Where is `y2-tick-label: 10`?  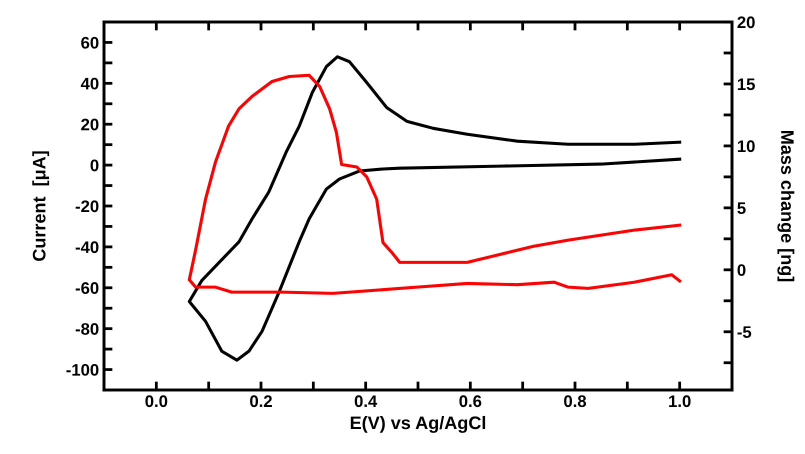 y2-tick-label: 10 is located at coordinates (746, 146).